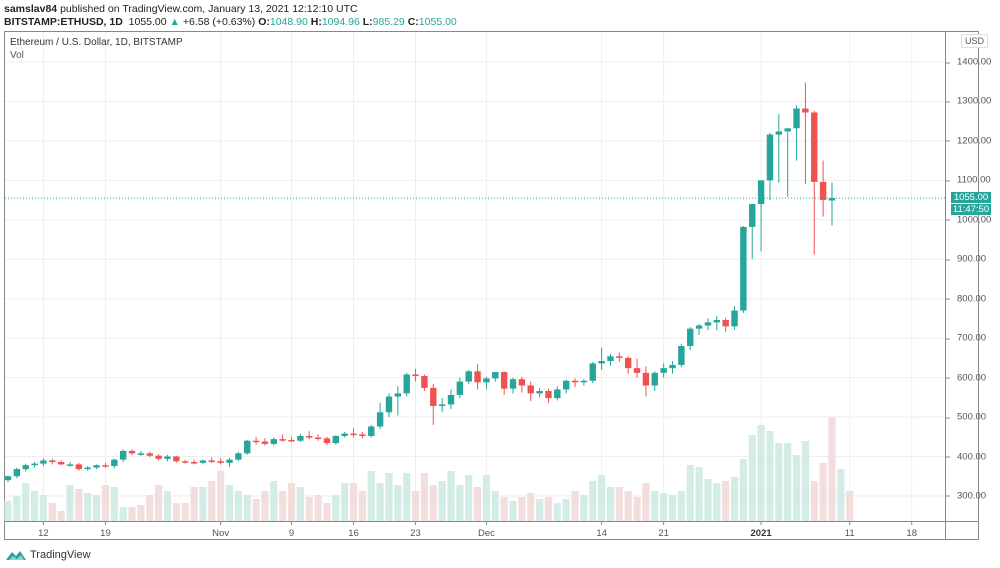 Image resolution: width=1000 pixels, height=568 pixels. What do you see at coordinates (761, 533) in the screenshot?
I see `time-tick: 2021` at bounding box center [761, 533].